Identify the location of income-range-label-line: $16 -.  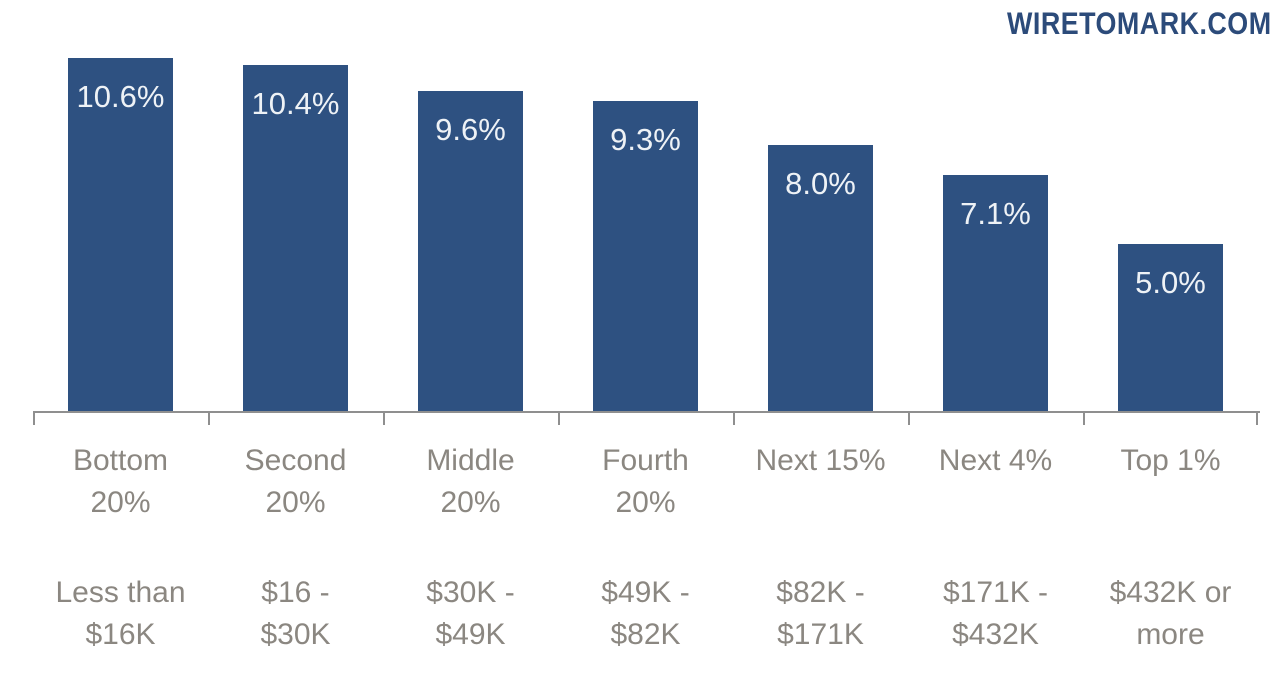
(295, 592).